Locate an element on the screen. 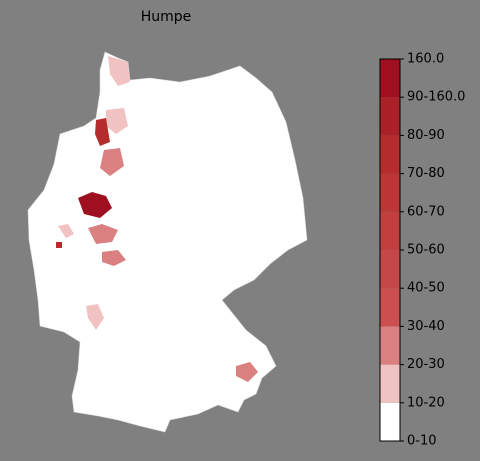 The height and width of the screenshot is (461, 480). colorbar-label: 50-60 is located at coordinates (426, 250).